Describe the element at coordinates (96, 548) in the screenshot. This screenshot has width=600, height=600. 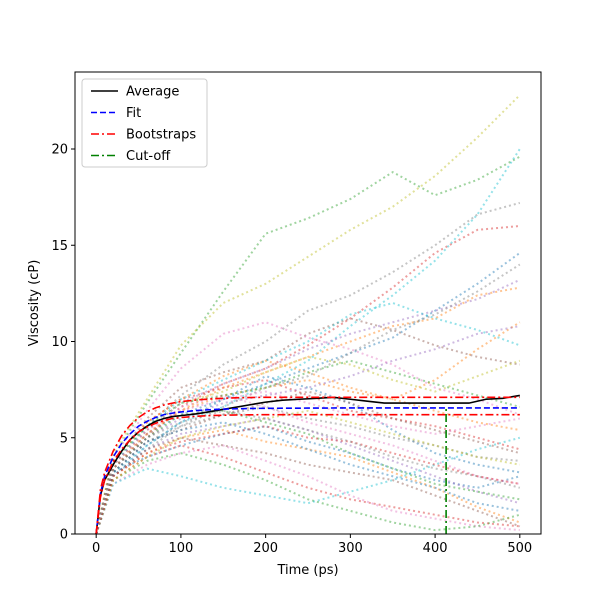
I see `x-tick-label: 0` at that location.